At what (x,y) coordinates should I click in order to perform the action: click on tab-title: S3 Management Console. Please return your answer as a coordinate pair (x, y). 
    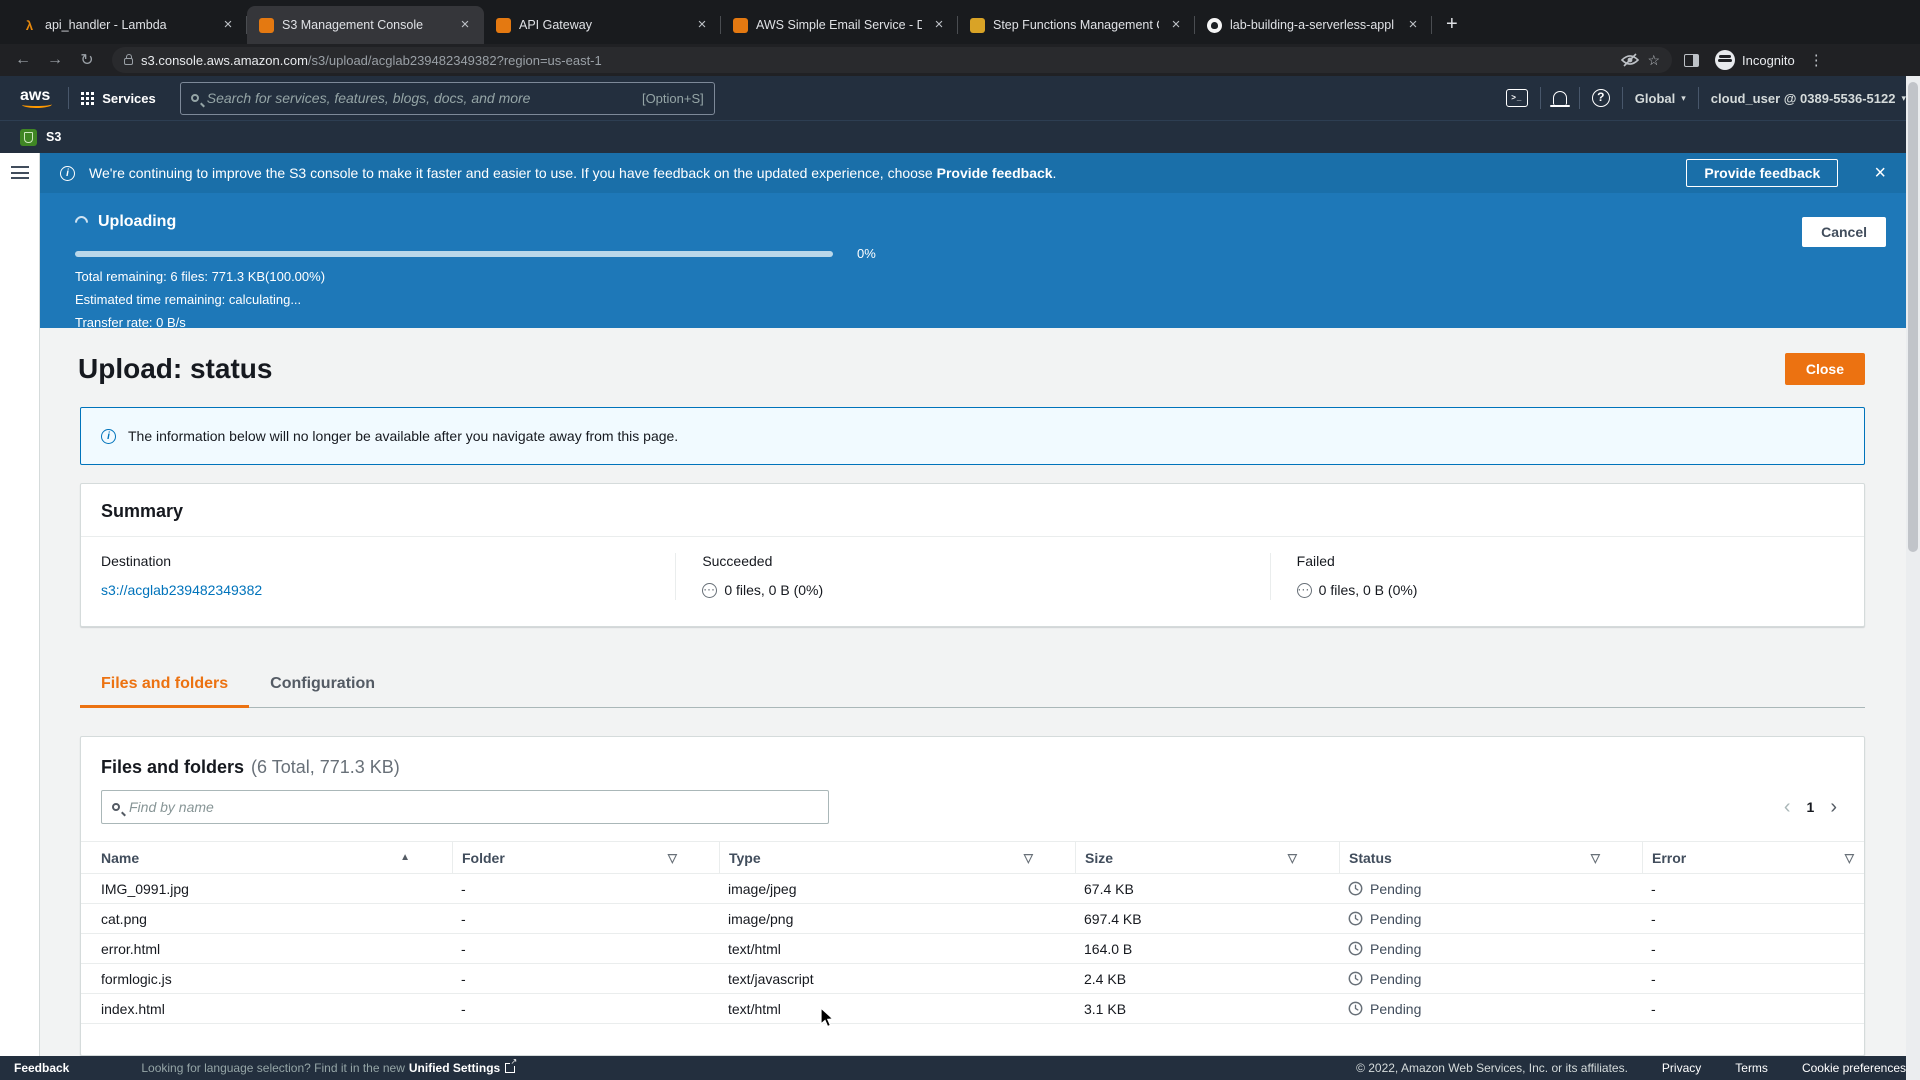
    Looking at the image, I should click on (353, 25).